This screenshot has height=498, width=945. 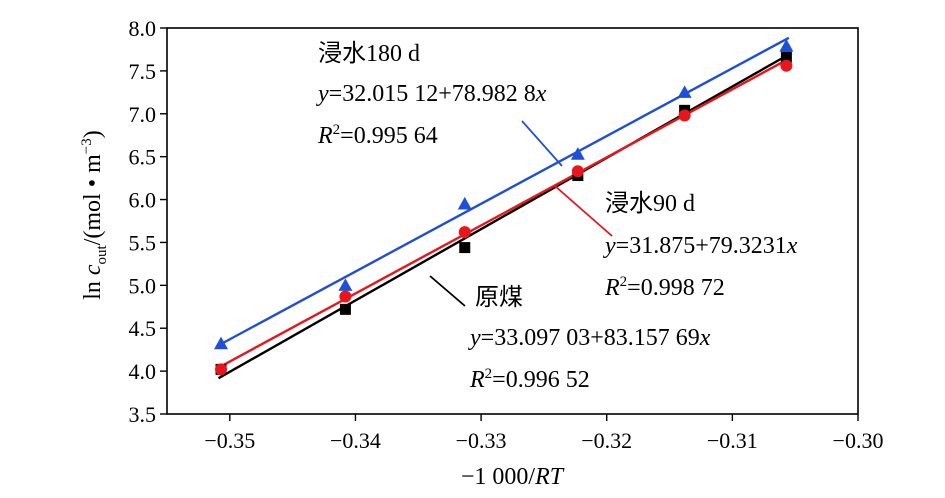 What do you see at coordinates (513, 477) in the screenshot?
I see `x-axis-label: −1 000/RT` at bounding box center [513, 477].